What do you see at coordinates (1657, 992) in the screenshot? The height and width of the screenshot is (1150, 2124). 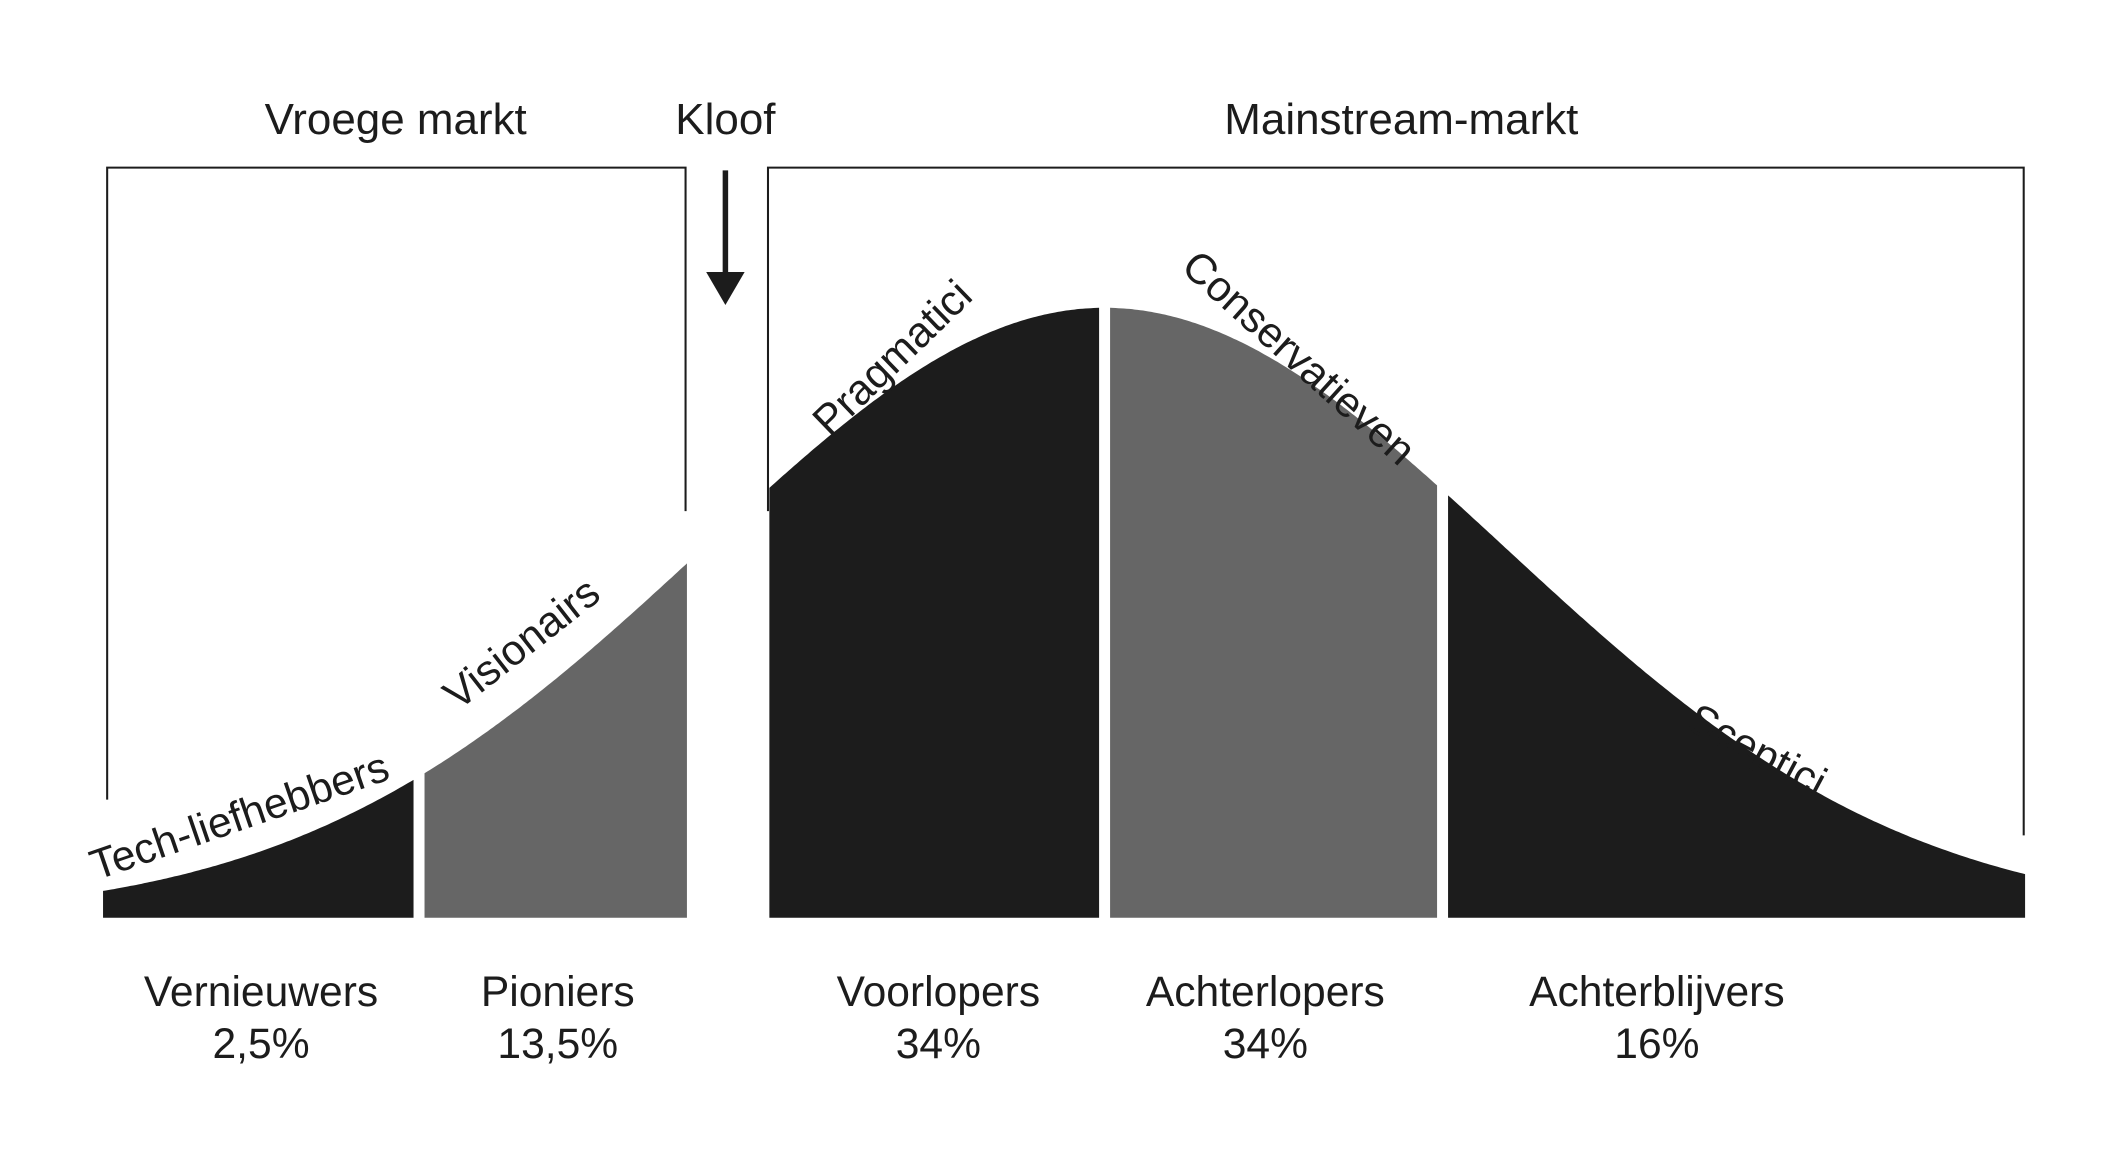 I see `segment-name: Achterblijvers` at bounding box center [1657, 992].